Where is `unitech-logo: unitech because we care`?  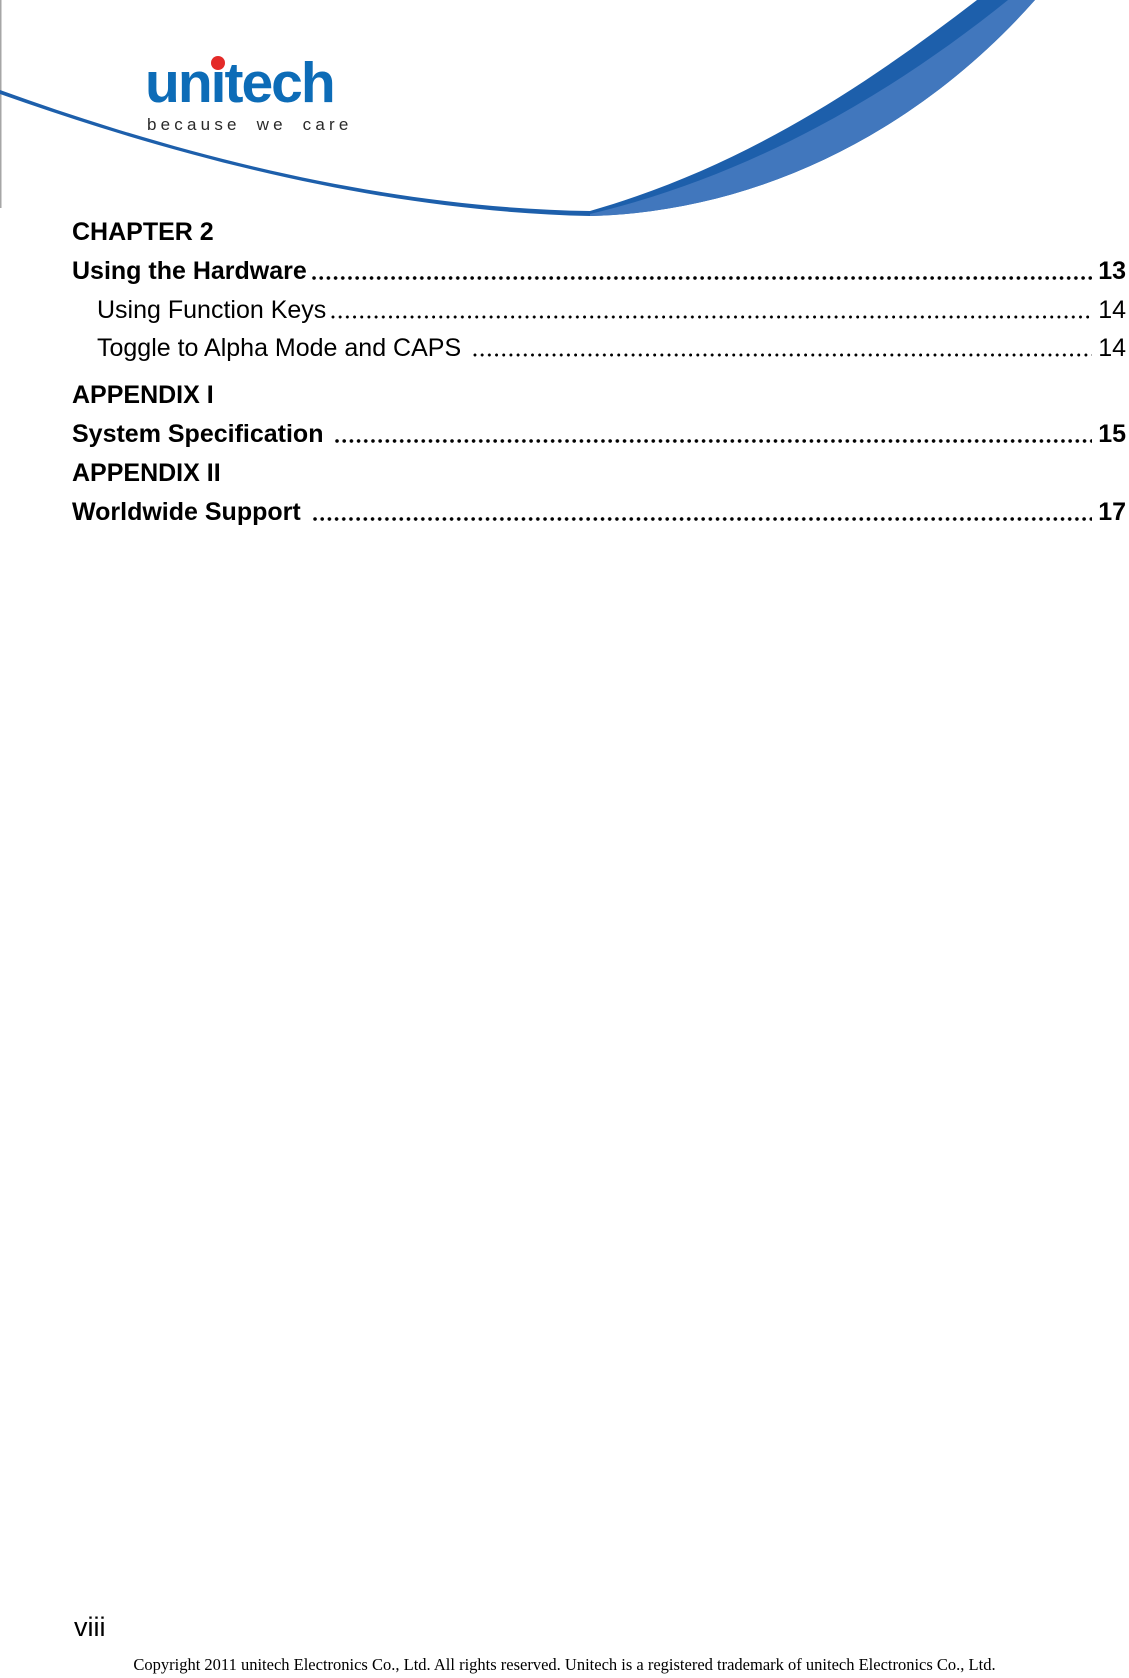 unitech-logo: unitech because we care is located at coordinates (249, 95).